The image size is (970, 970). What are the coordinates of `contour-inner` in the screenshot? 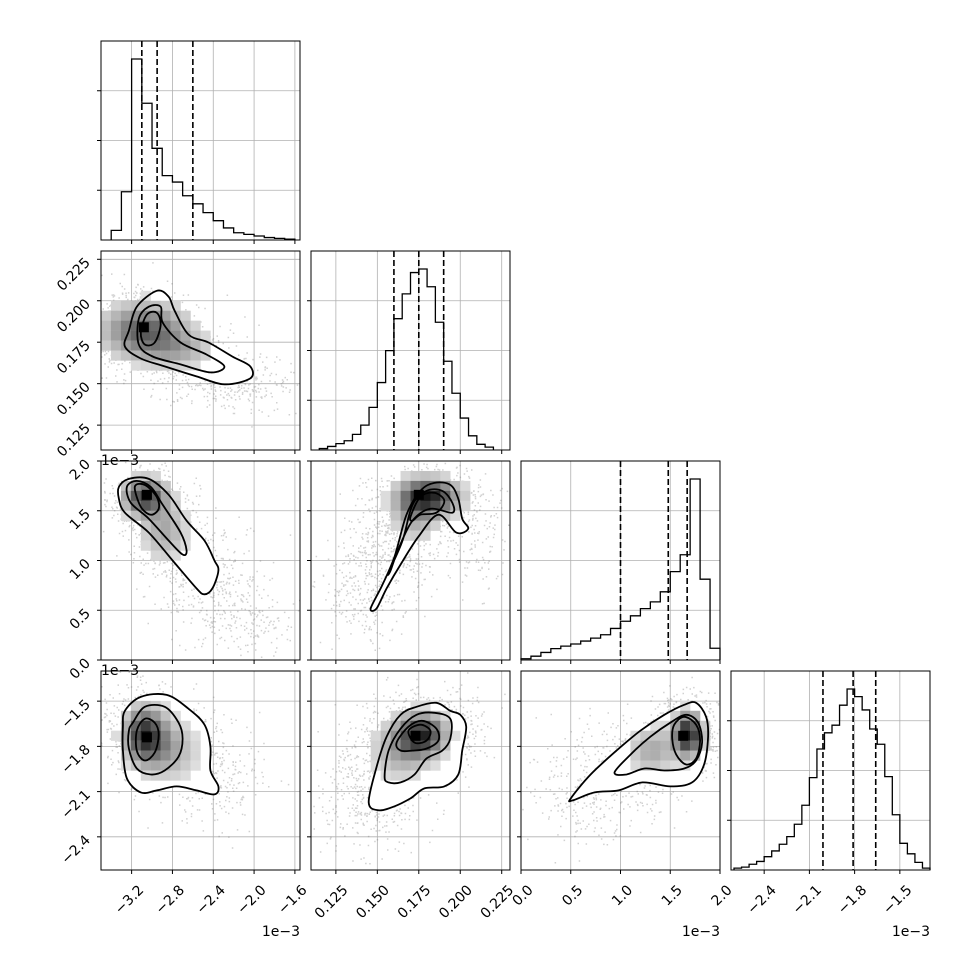 It's located at (147, 499).